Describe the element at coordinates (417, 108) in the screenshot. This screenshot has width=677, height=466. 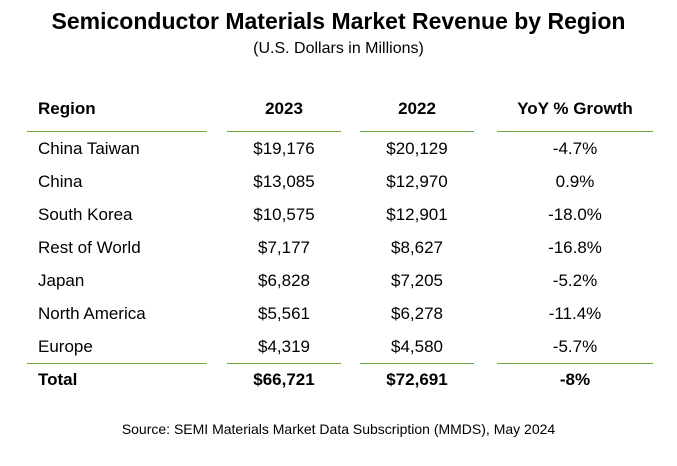
I see `header-2022: 2022` at that location.